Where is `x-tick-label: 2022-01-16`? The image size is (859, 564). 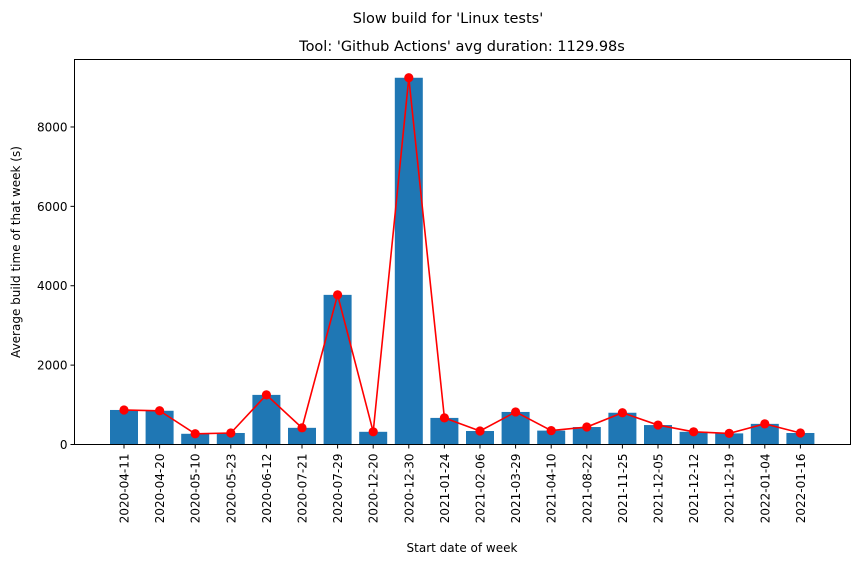 x-tick-label: 2022-01-16 is located at coordinates (801, 489).